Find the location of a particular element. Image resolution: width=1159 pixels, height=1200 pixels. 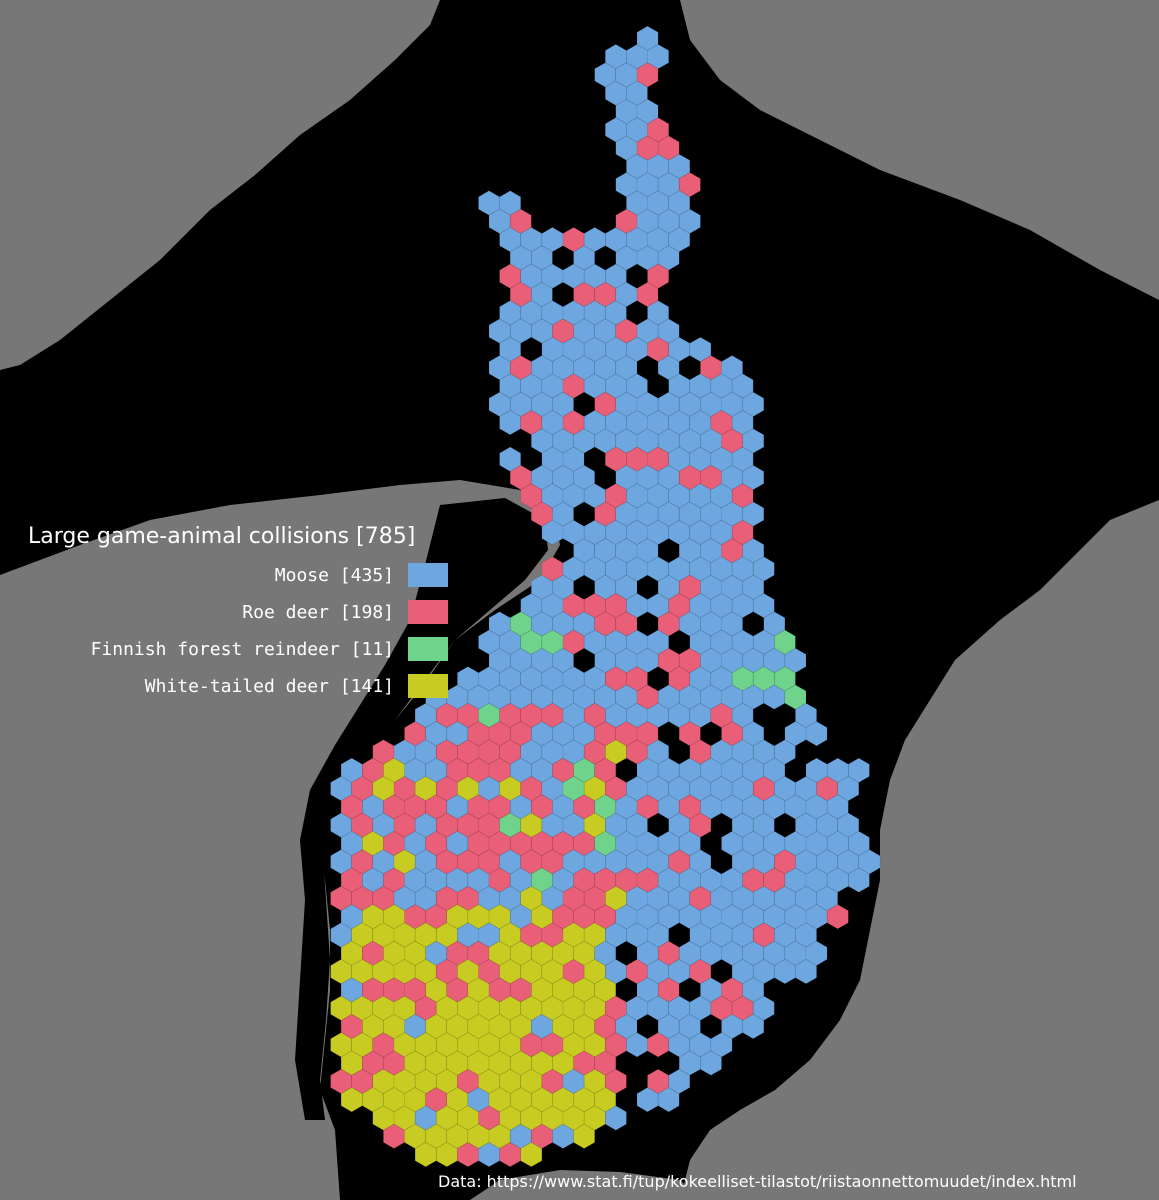

legend-swatch-reindeer is located at coordinates (428, 649).